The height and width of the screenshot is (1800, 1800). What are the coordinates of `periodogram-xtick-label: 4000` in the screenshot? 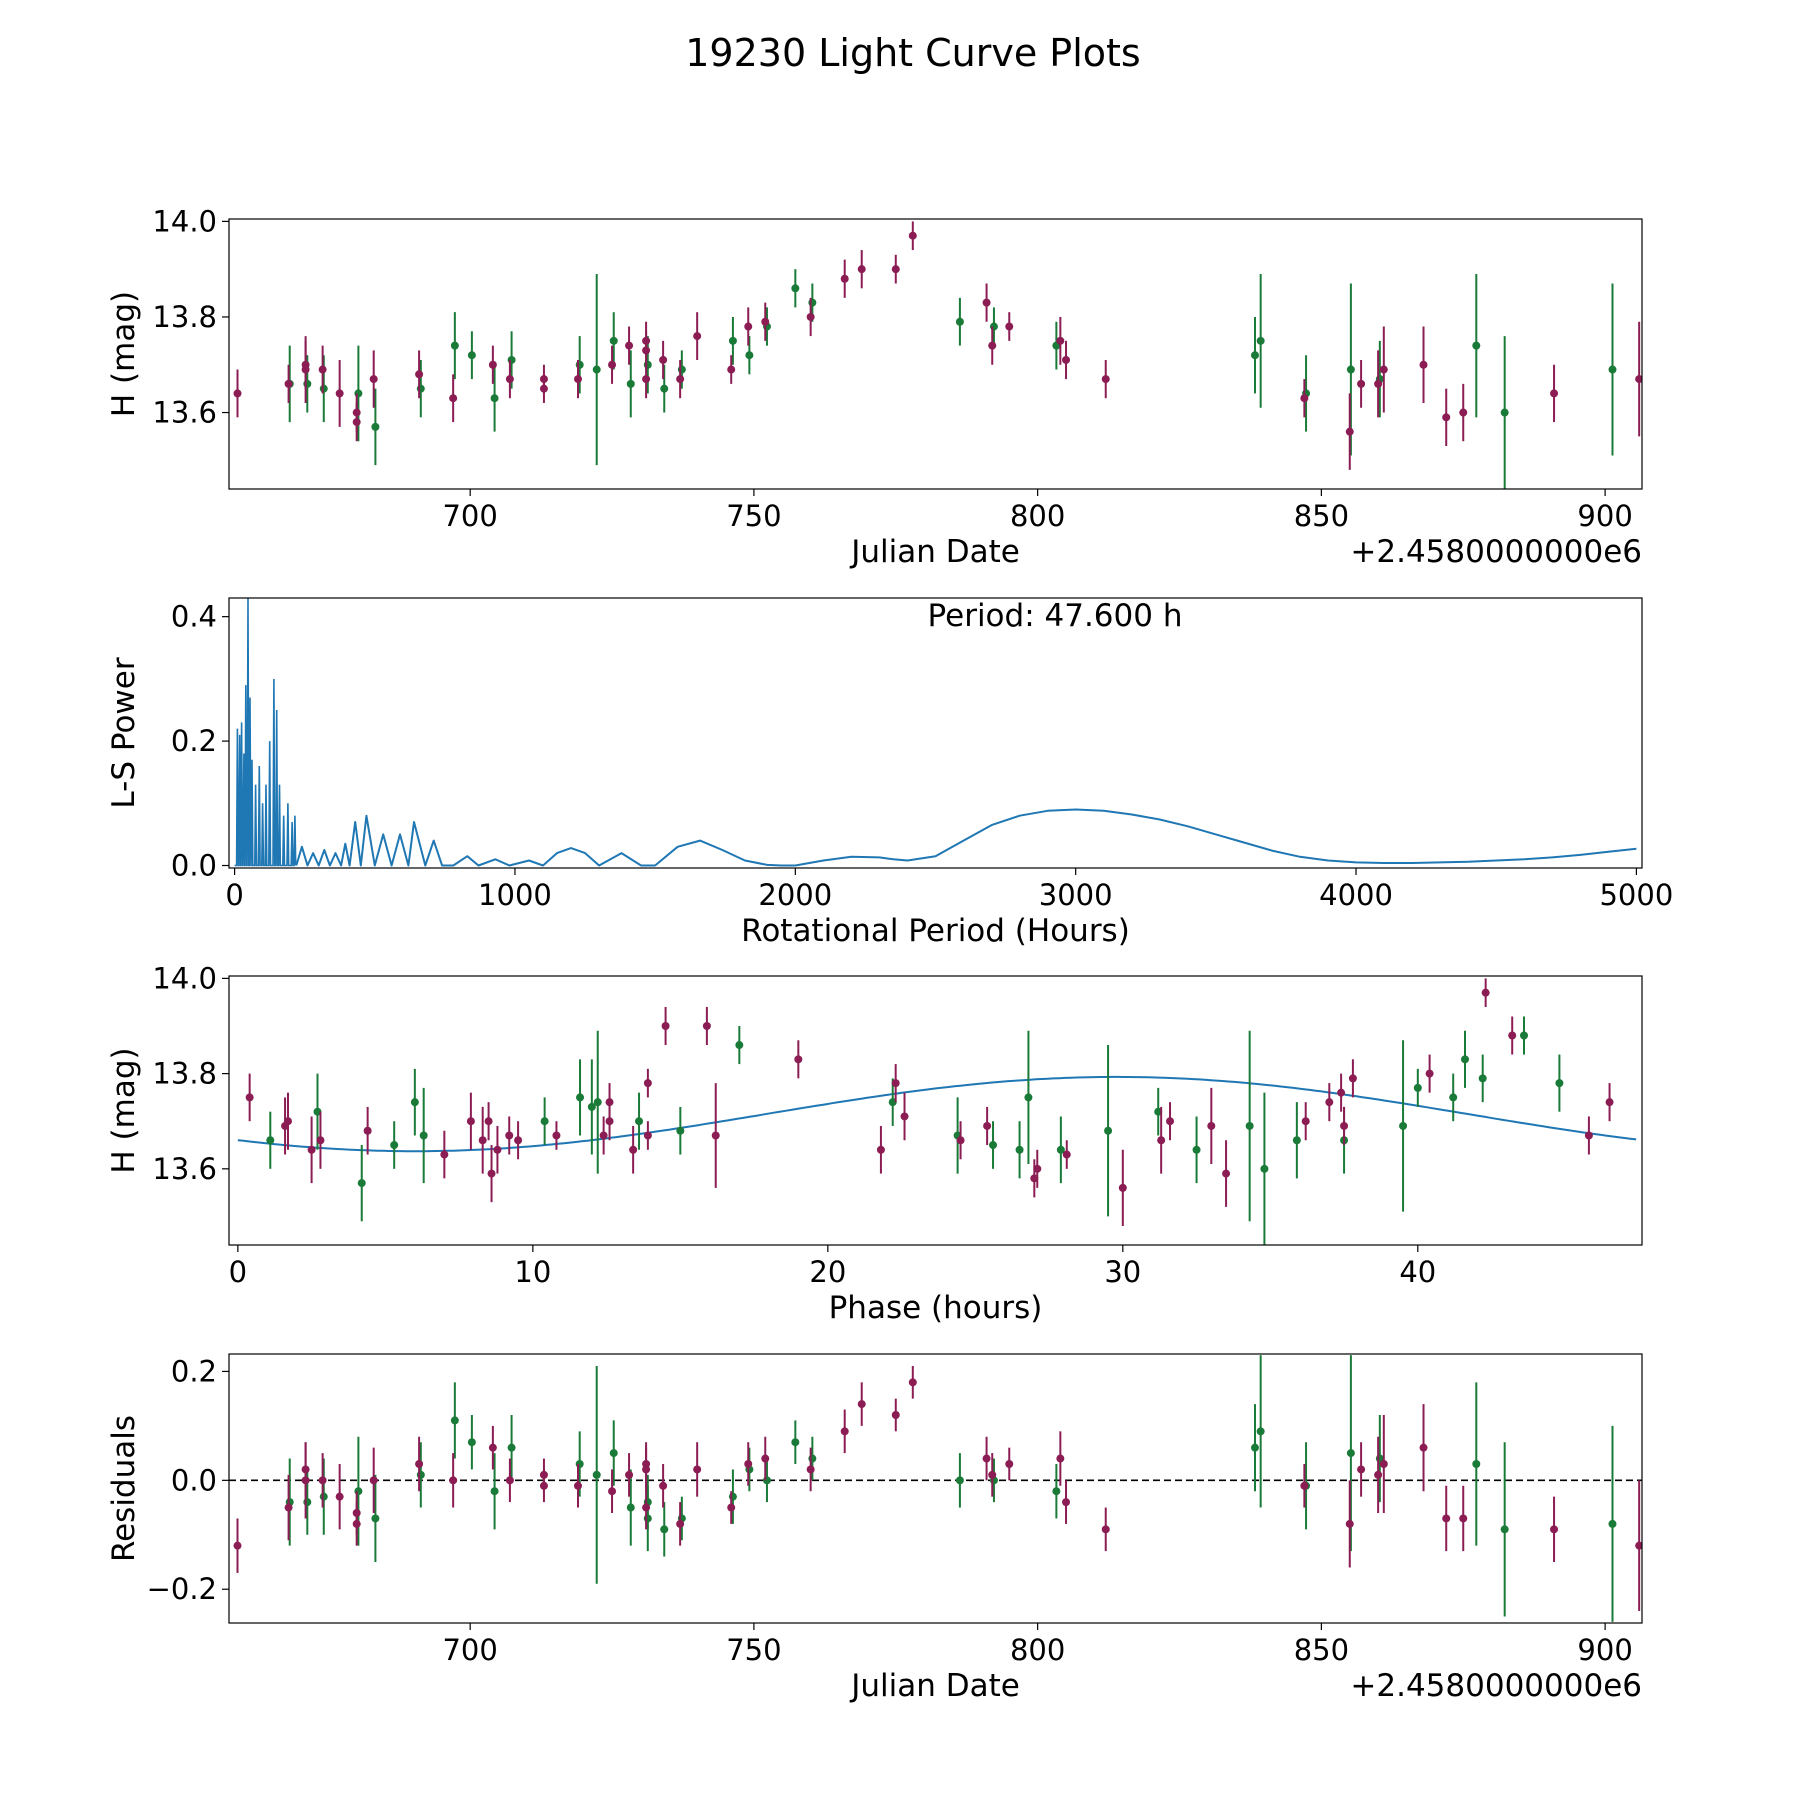 It's located at (1356, 895).